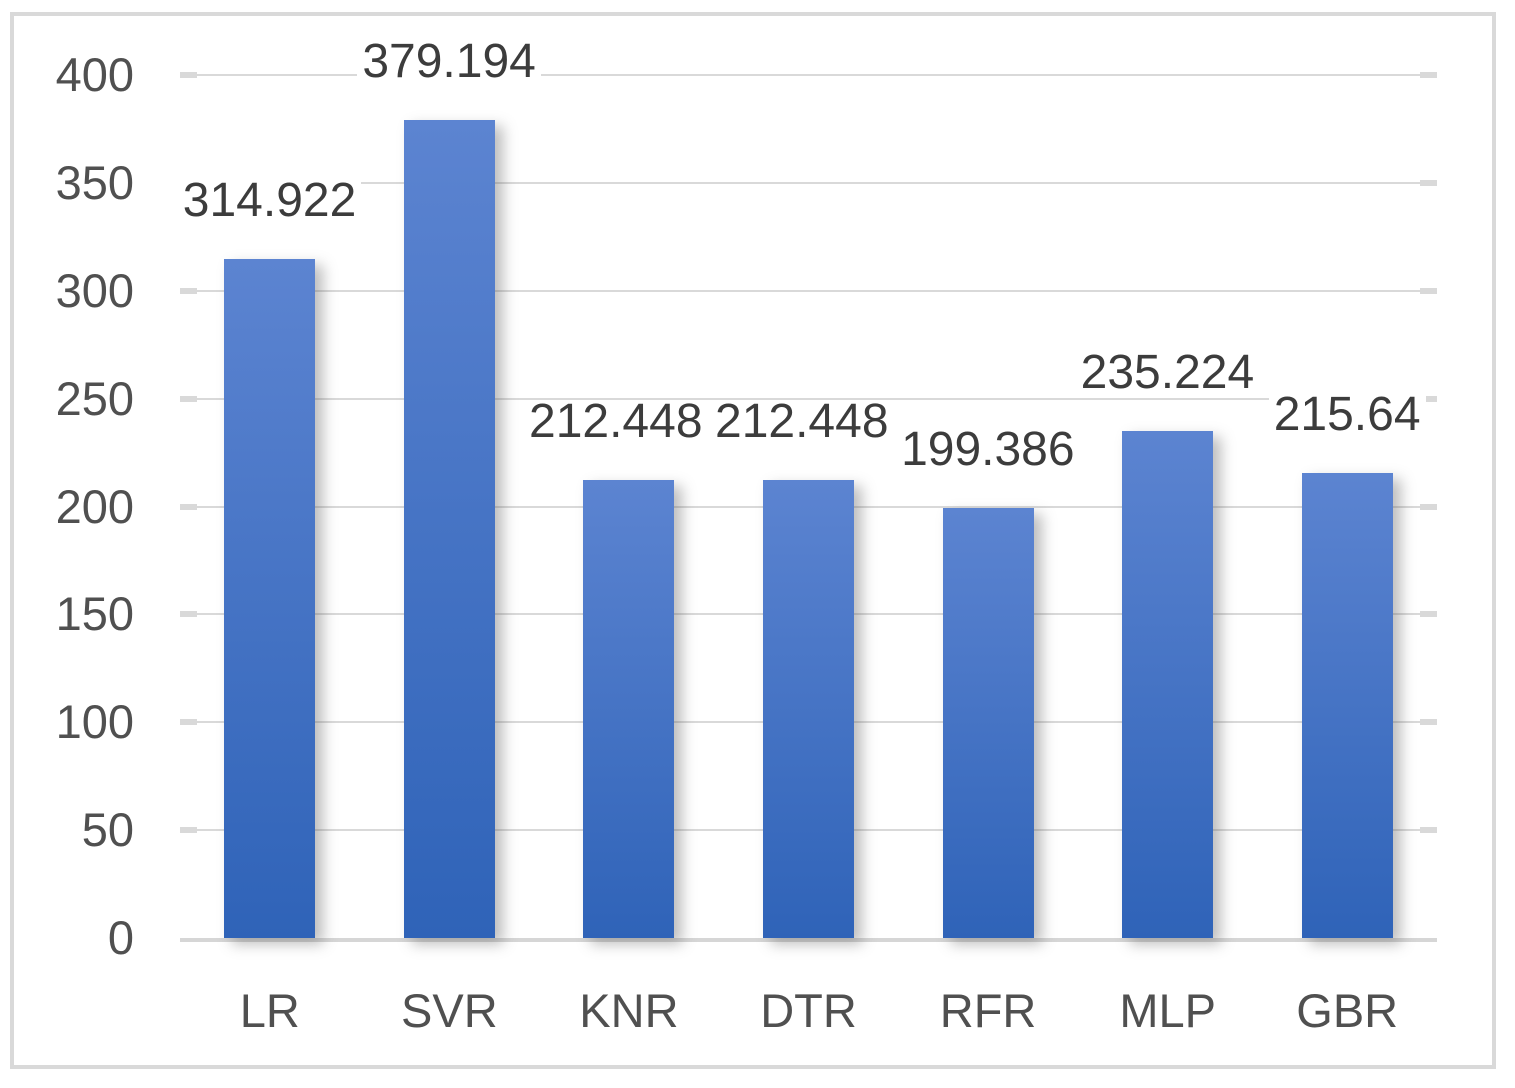 The width and height of the screenshot is (1515, 1088). I want to click on x-axis-category-label: SVR, so click(449, 1010).